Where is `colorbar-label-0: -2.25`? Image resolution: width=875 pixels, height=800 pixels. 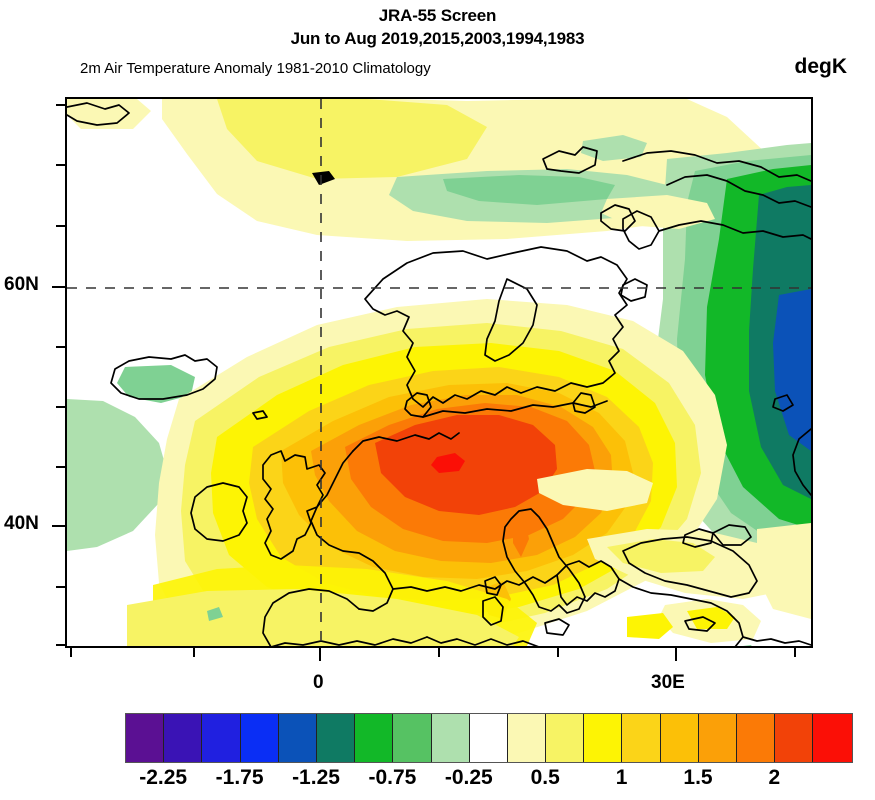 colorbar-label-0: -2.25 is located at coordinates (163, 777).